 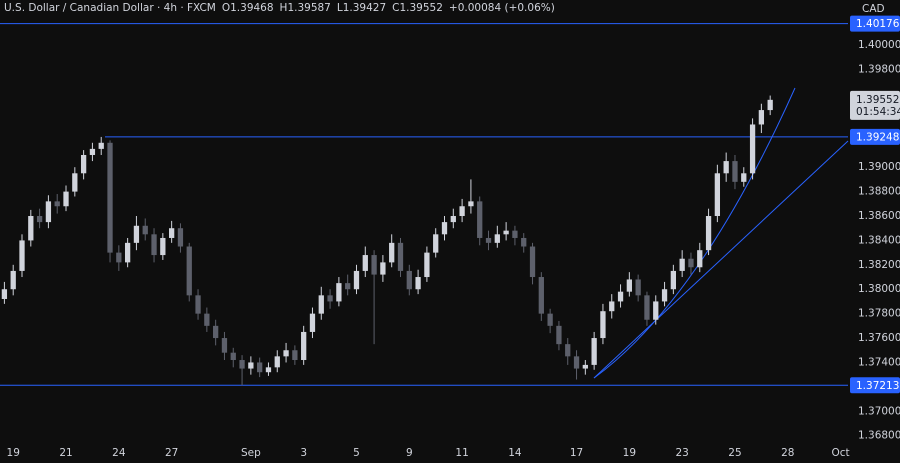 What do you see at coordinates (879, 216) in the screenshot?
I see `y-tick-label: 1.38600` at bounding box center [879, 216].